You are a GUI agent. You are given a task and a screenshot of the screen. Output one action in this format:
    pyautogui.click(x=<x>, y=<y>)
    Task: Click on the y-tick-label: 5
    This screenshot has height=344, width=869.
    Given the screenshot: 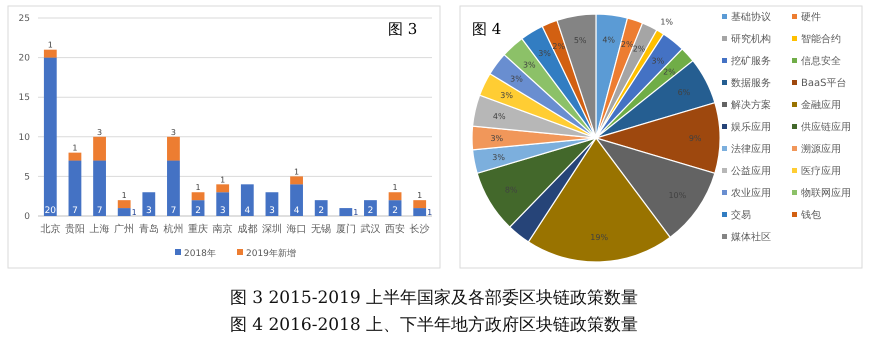 What is the action you would take?
    pyautogui.click(x=27, y=177)
    